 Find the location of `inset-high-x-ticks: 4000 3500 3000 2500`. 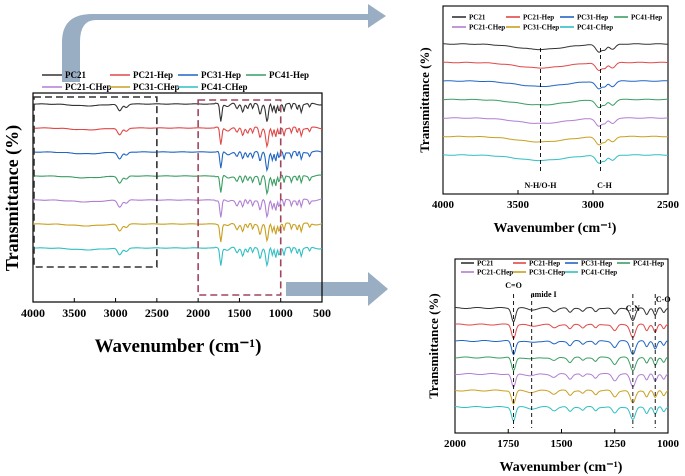

inset-high-x-ticks: 4000 3500 3000 2500 is located at coordinates (556, 200).